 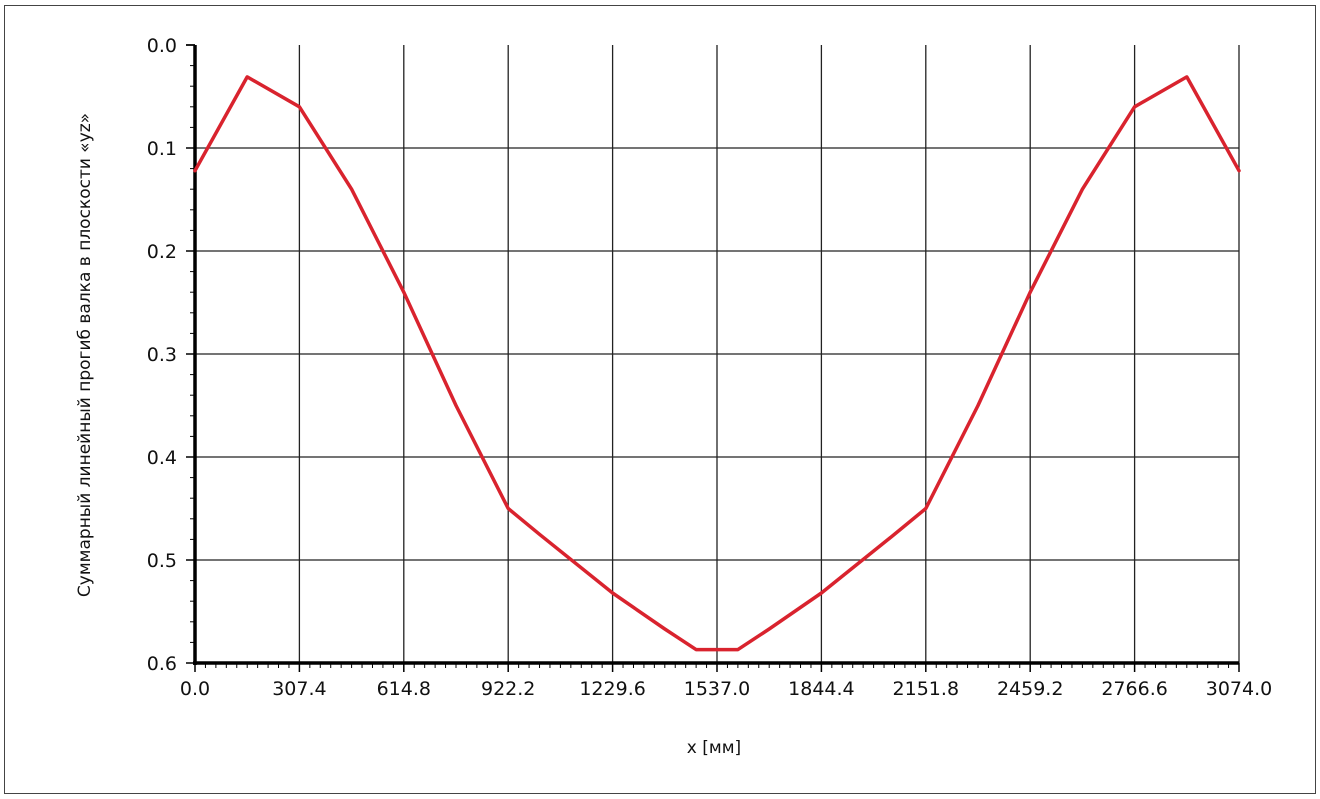 I want to click on x-tick-label: 614.8, so click(x=404, y=689).